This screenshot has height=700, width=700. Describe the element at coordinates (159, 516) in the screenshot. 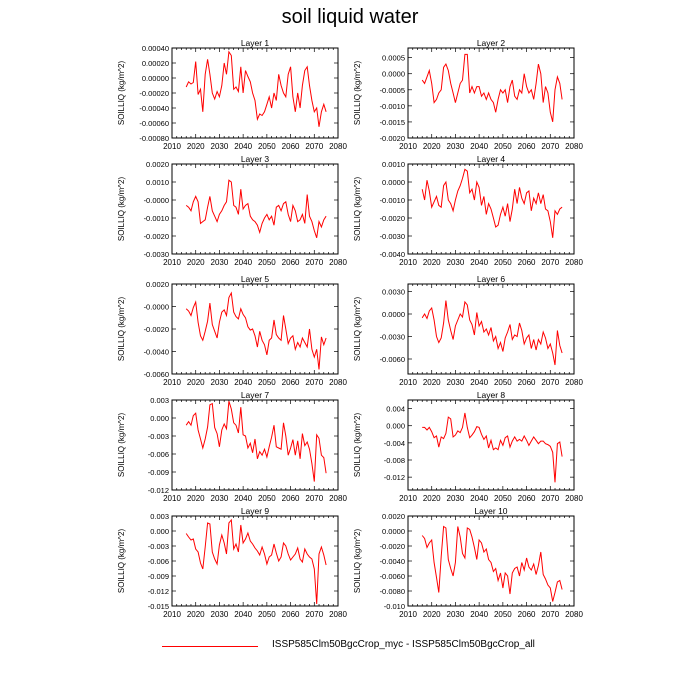

I see `y-tick-label: 0.003` at that location.